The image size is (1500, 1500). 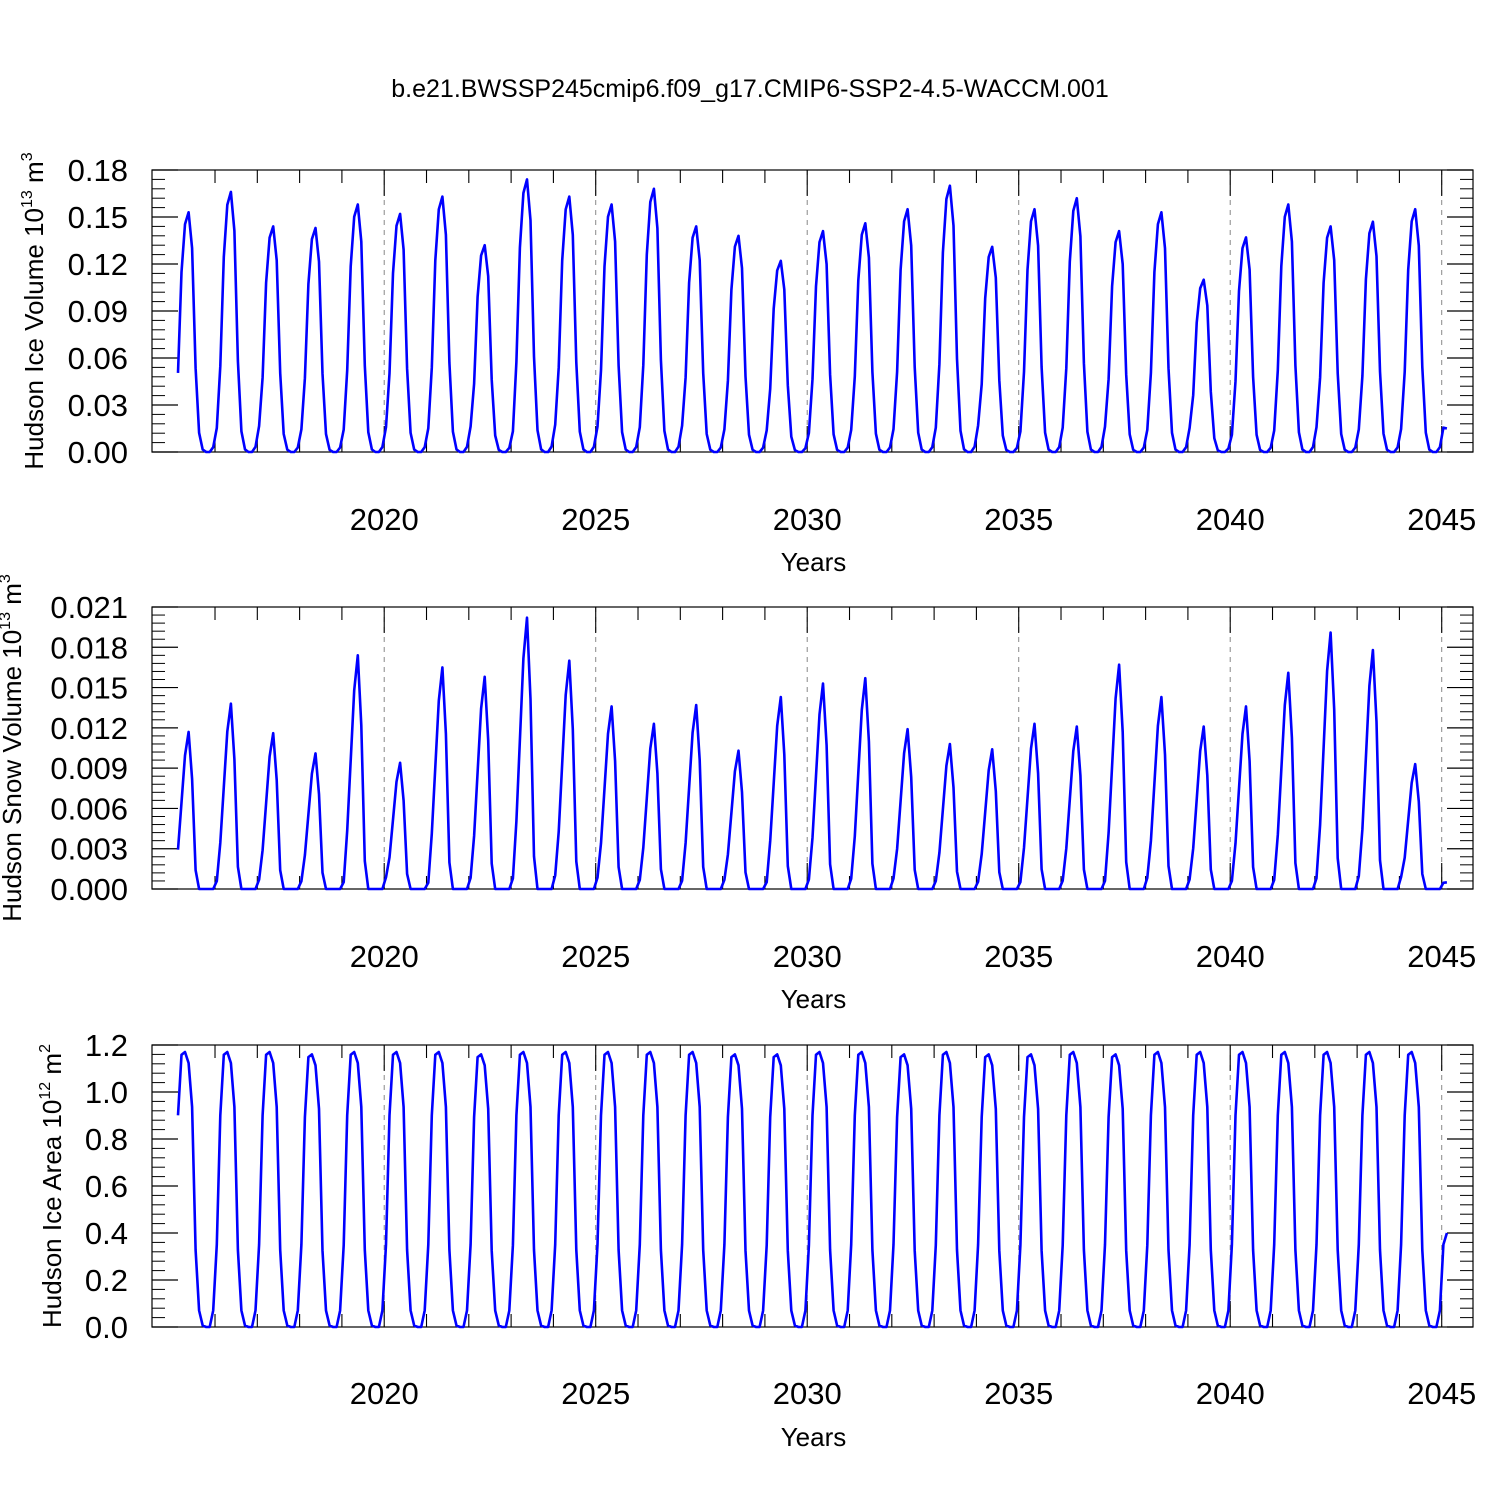 What do you see at coordinates (89, 688) in the screenshot?
I see `y-tick-label: 0.015` at bounding box center [89, 688].